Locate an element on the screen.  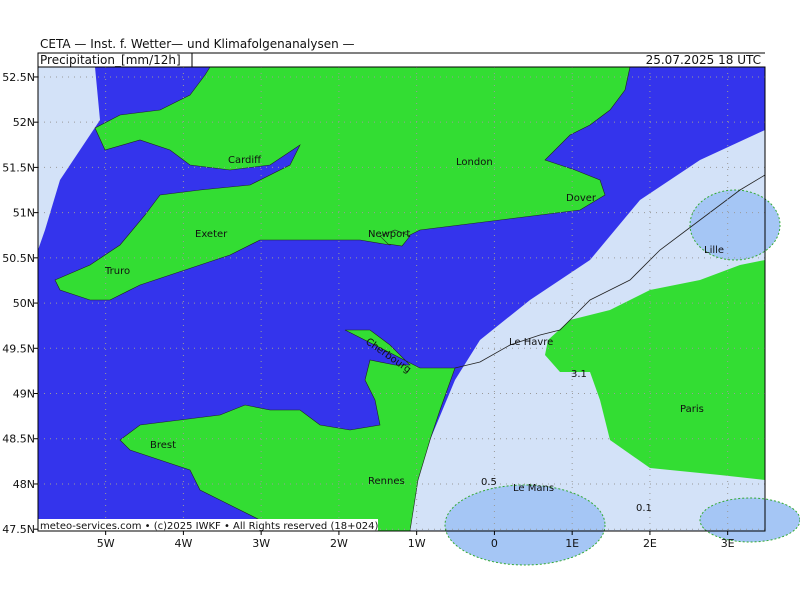
y-tick-label: 50N is located at coordinates (24, 303).